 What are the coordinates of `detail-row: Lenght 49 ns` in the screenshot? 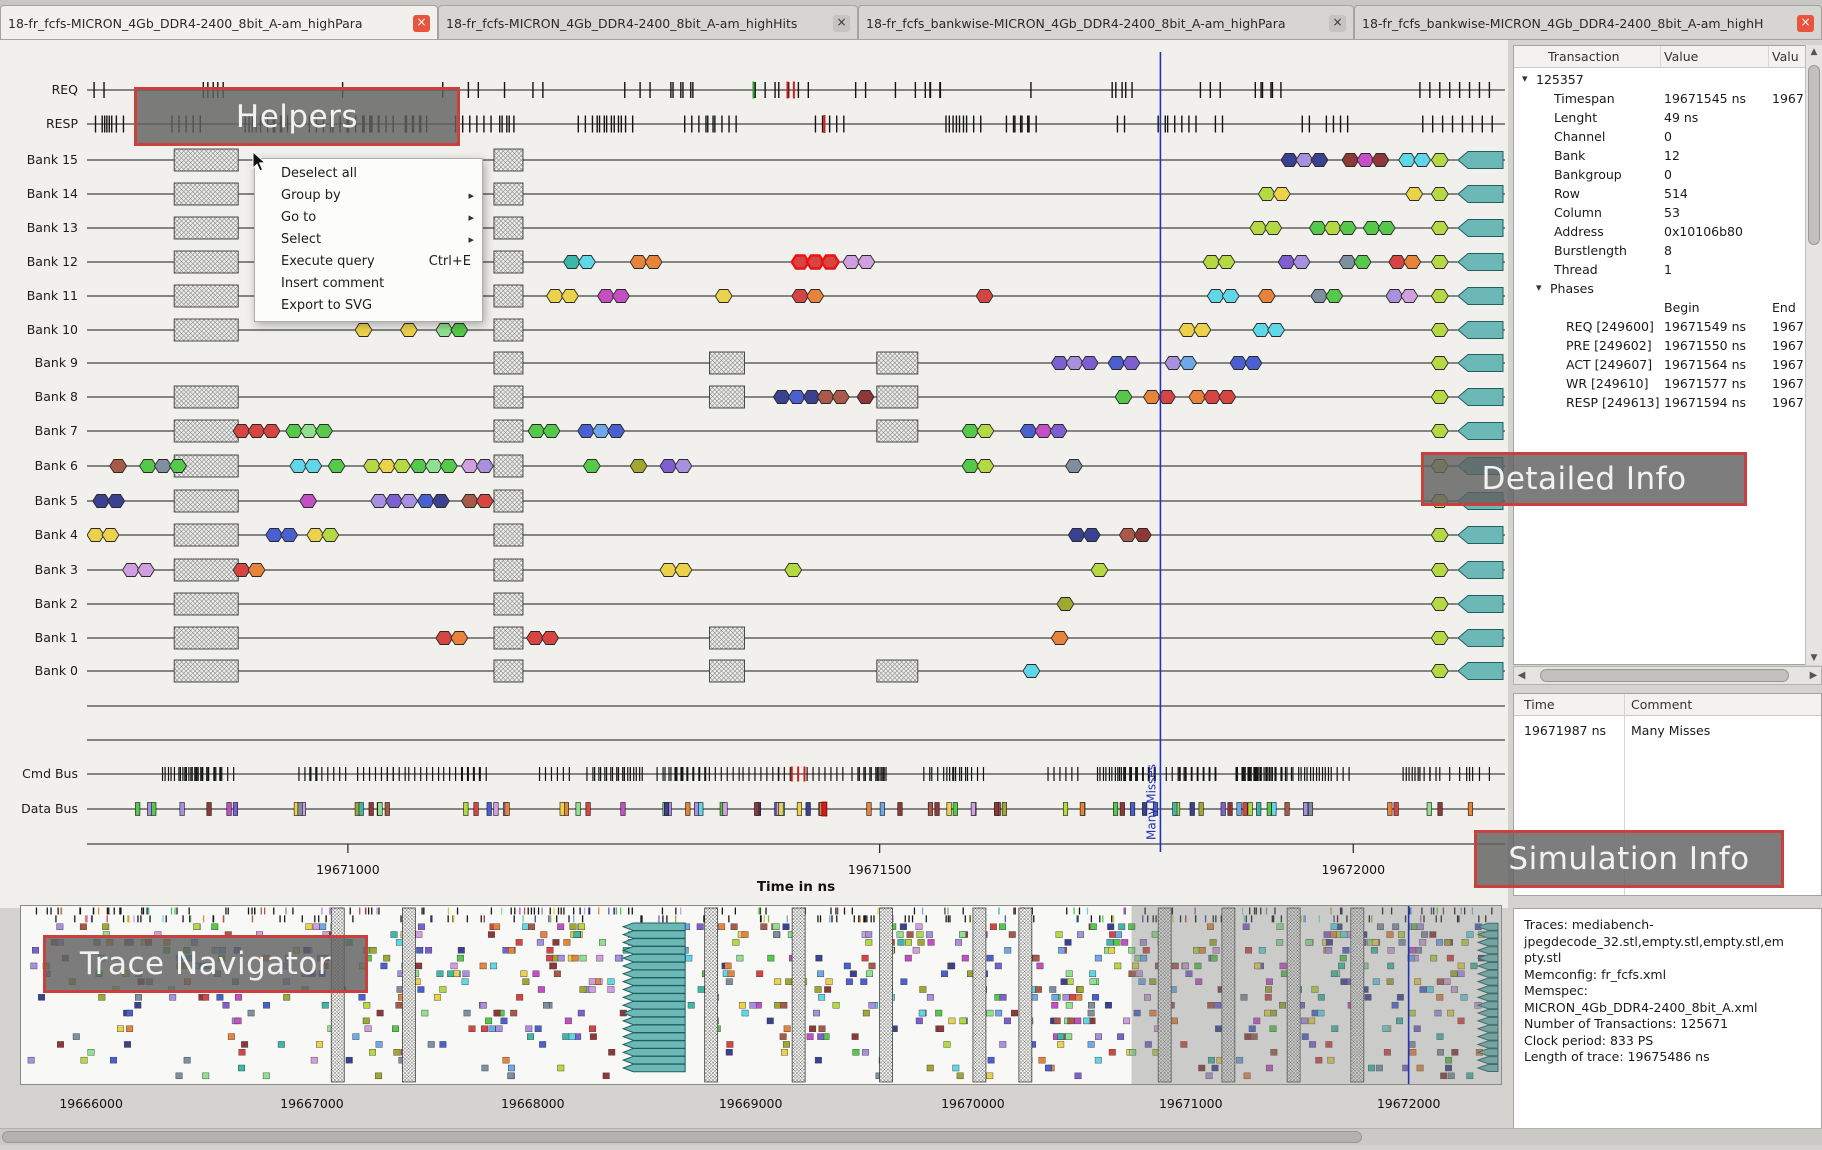 It's located at (1659, 117).